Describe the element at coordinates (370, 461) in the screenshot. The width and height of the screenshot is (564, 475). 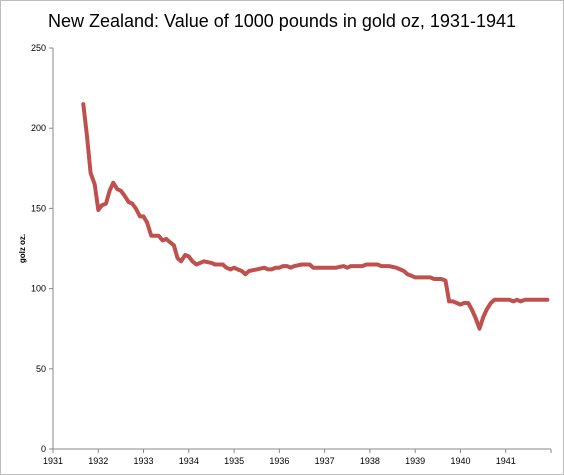
I see `x-tick-label: 1938` at that location.